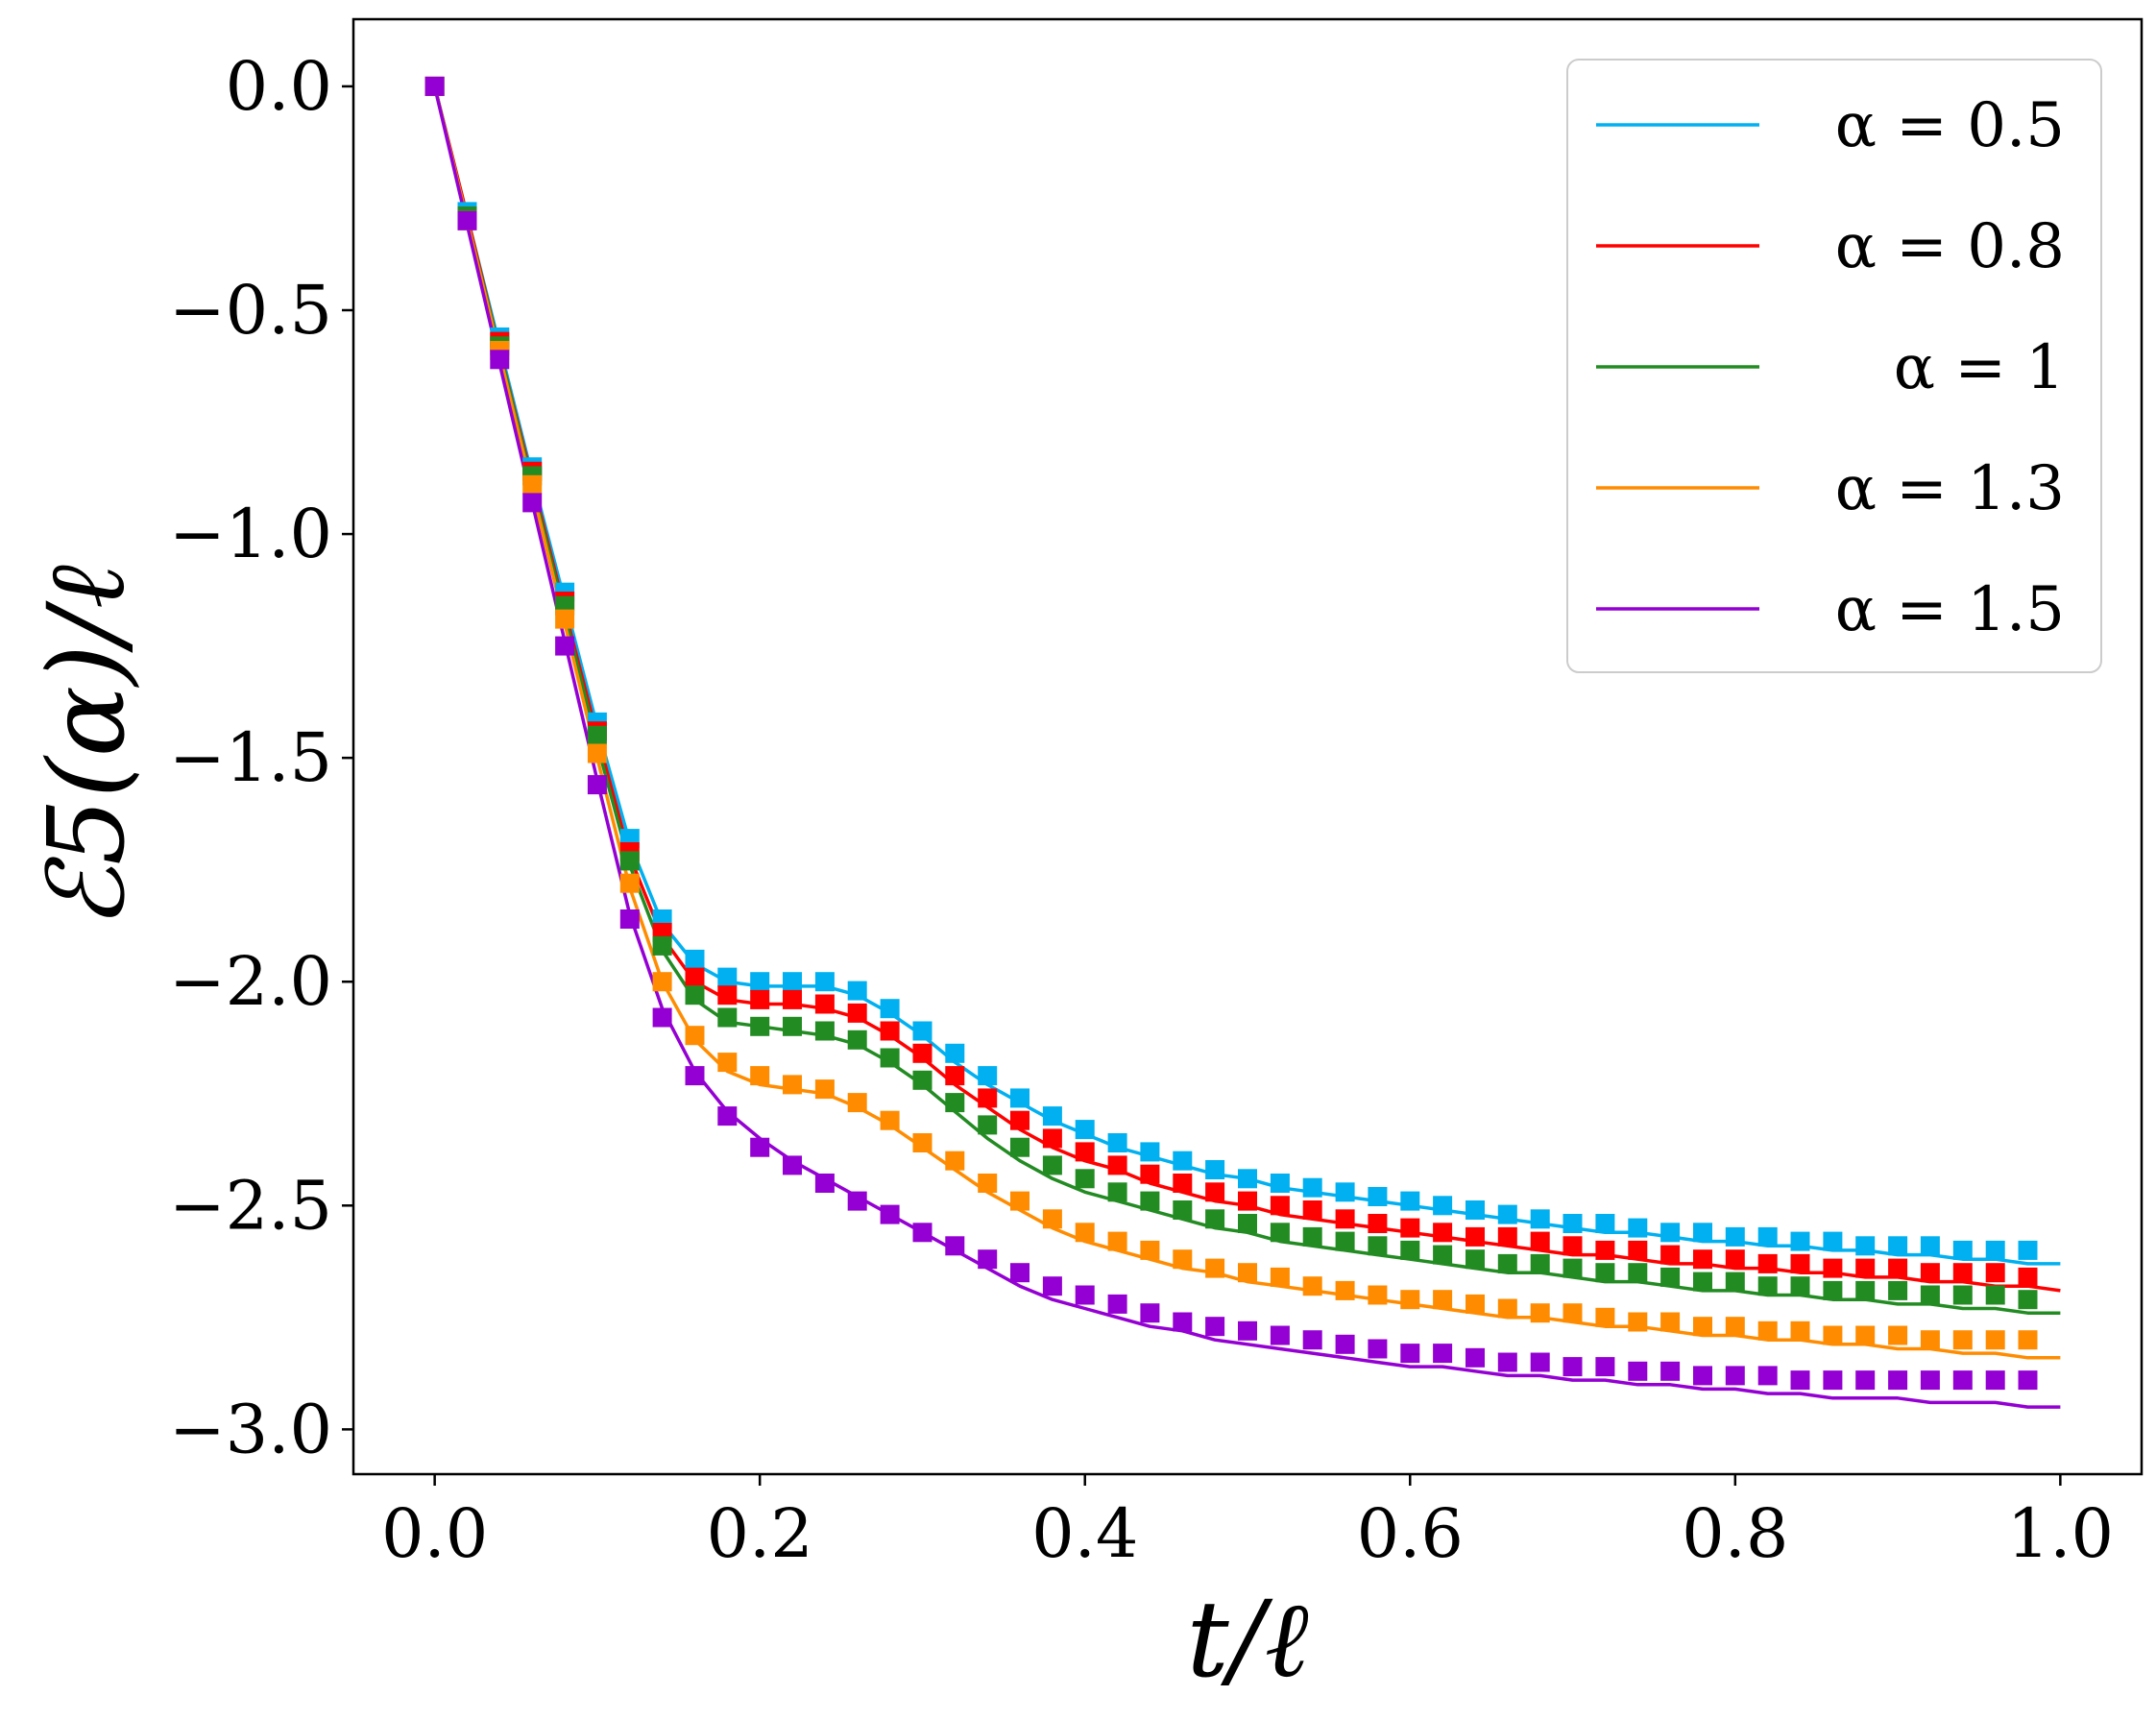 This screenshot has height=1720, width=2156. Describe the element at coordinates (279, 86) in the screenshot. I see `y-tick-label: 0.0` at that location.